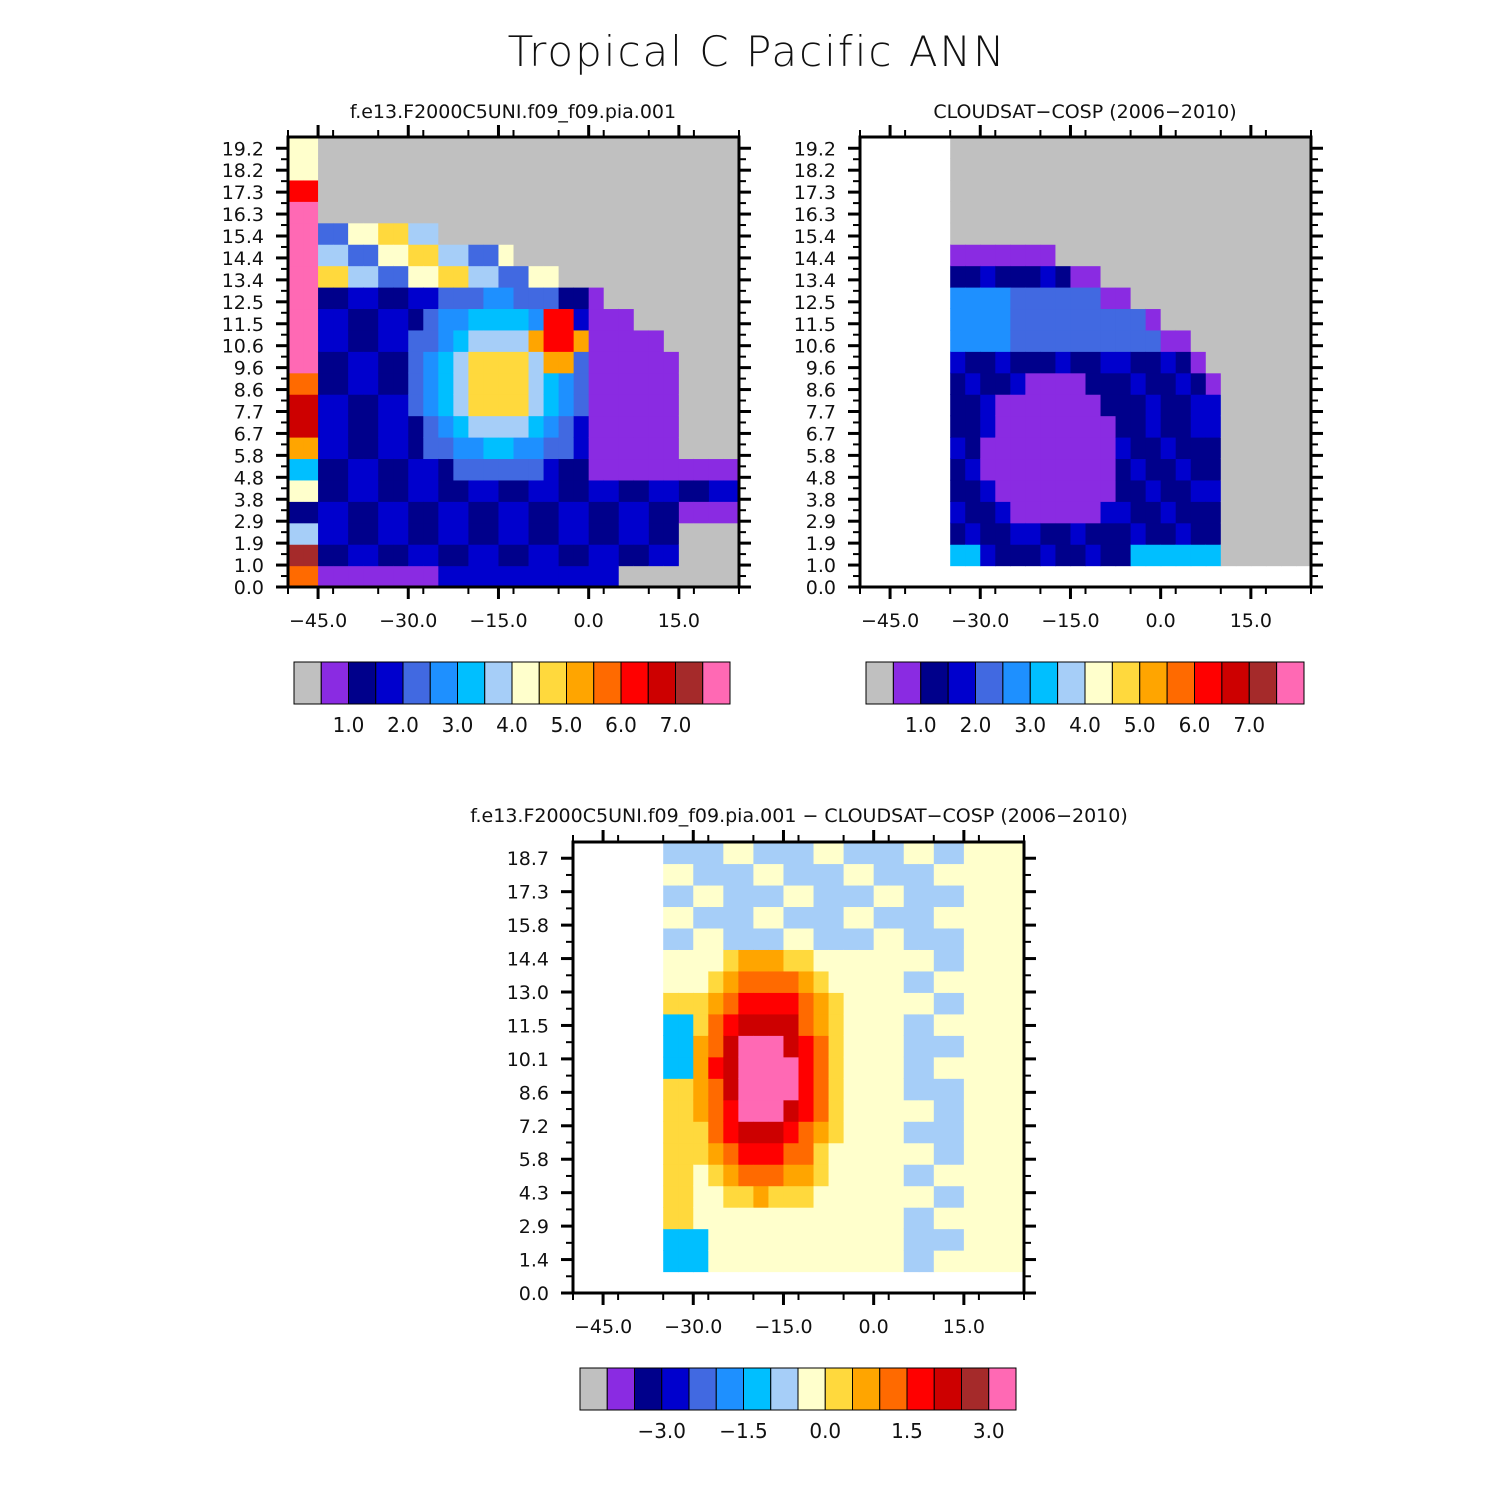 The width and height of the screenshot is (1510, 1510). I want to click on heatmap-cells, so click(514, 362).